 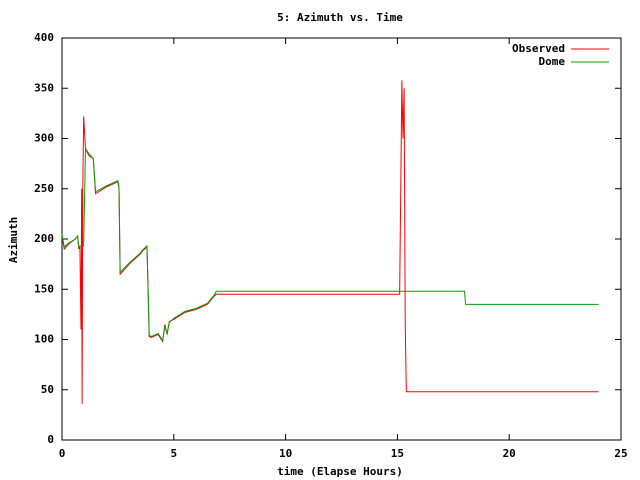 I want to click on y-tick-label: 250, so click(x=44, y=188).